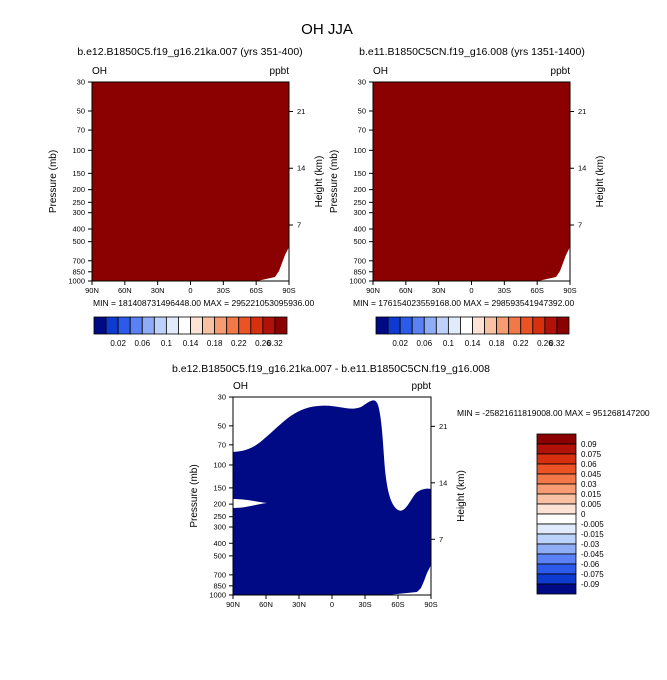 The image size is (667, 680). Describe the element at coordinates (545, 343) in the screenshot. I see `colorbar-label: 0.26` at that location.